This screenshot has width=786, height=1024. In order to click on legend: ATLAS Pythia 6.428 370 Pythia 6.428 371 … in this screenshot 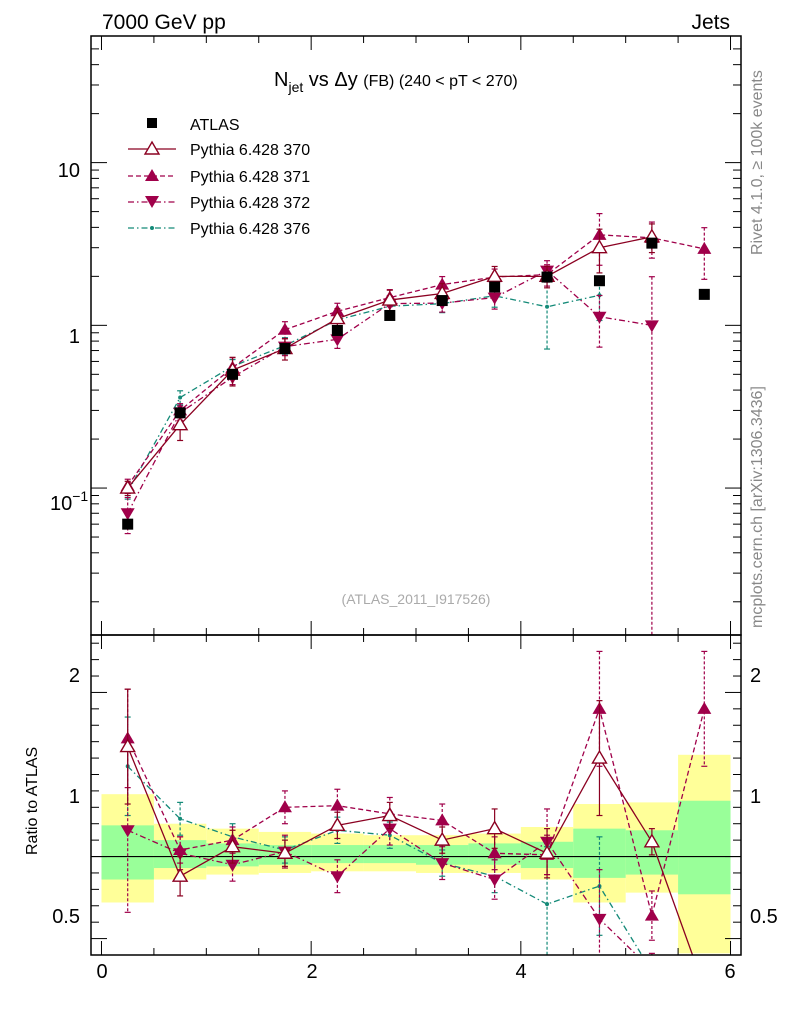, I will do `click(219, 177)`.